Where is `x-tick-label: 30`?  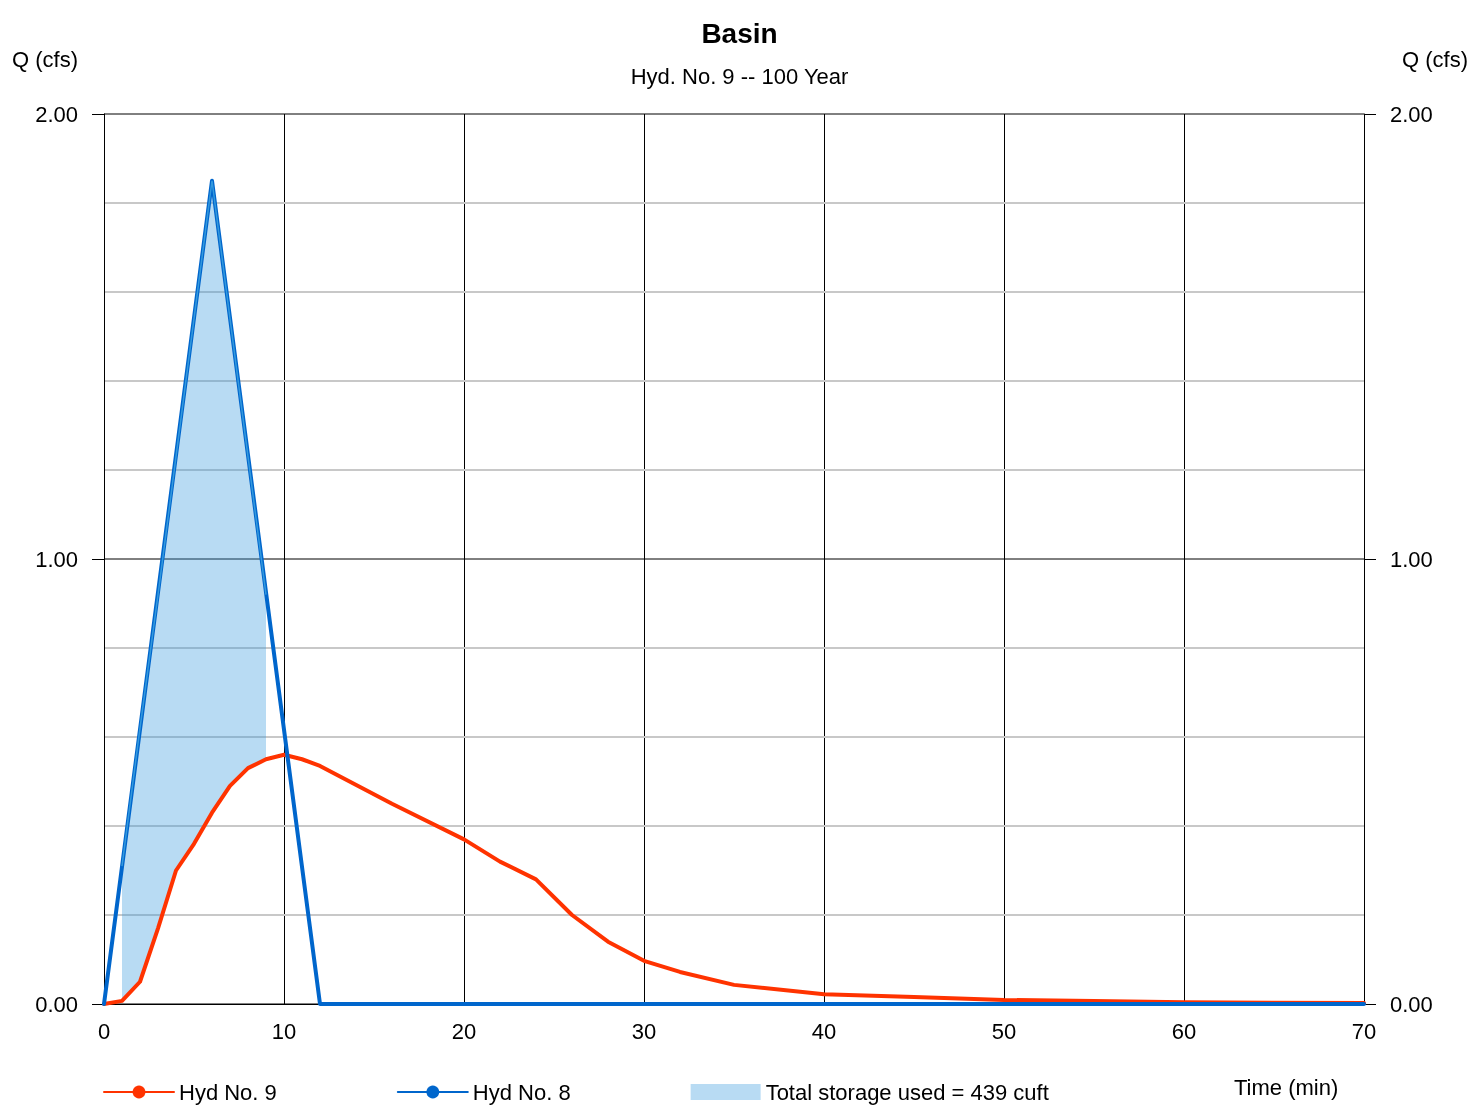
x-tick-label: 30 is located at coordinates (644, 1031).